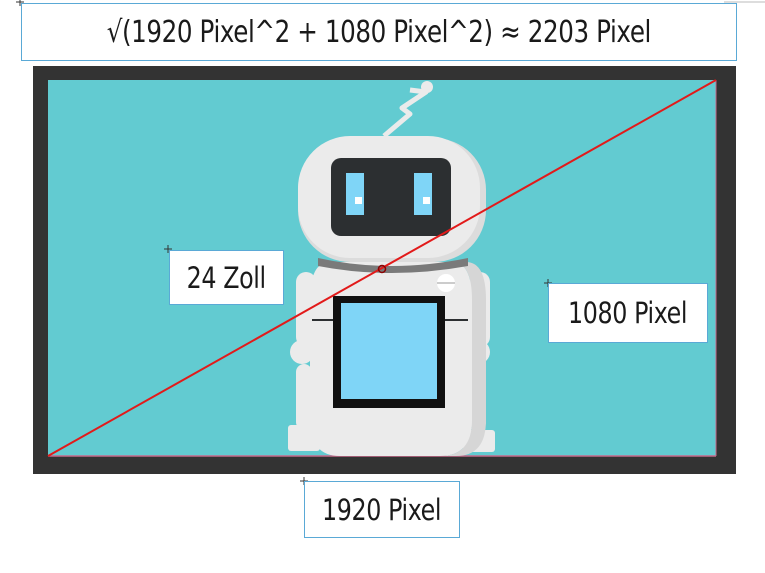 The height and width of the screenshot is (573, 765). I want to click on height-label: 1080 Pixel, so click(628, 313).